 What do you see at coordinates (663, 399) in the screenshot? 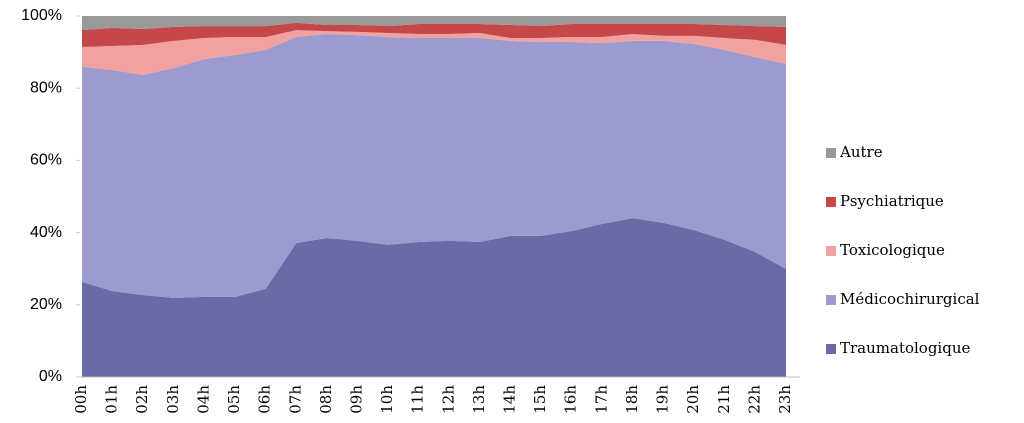
I see `x-tick-label: 19h` at bounding box center [663, 399].